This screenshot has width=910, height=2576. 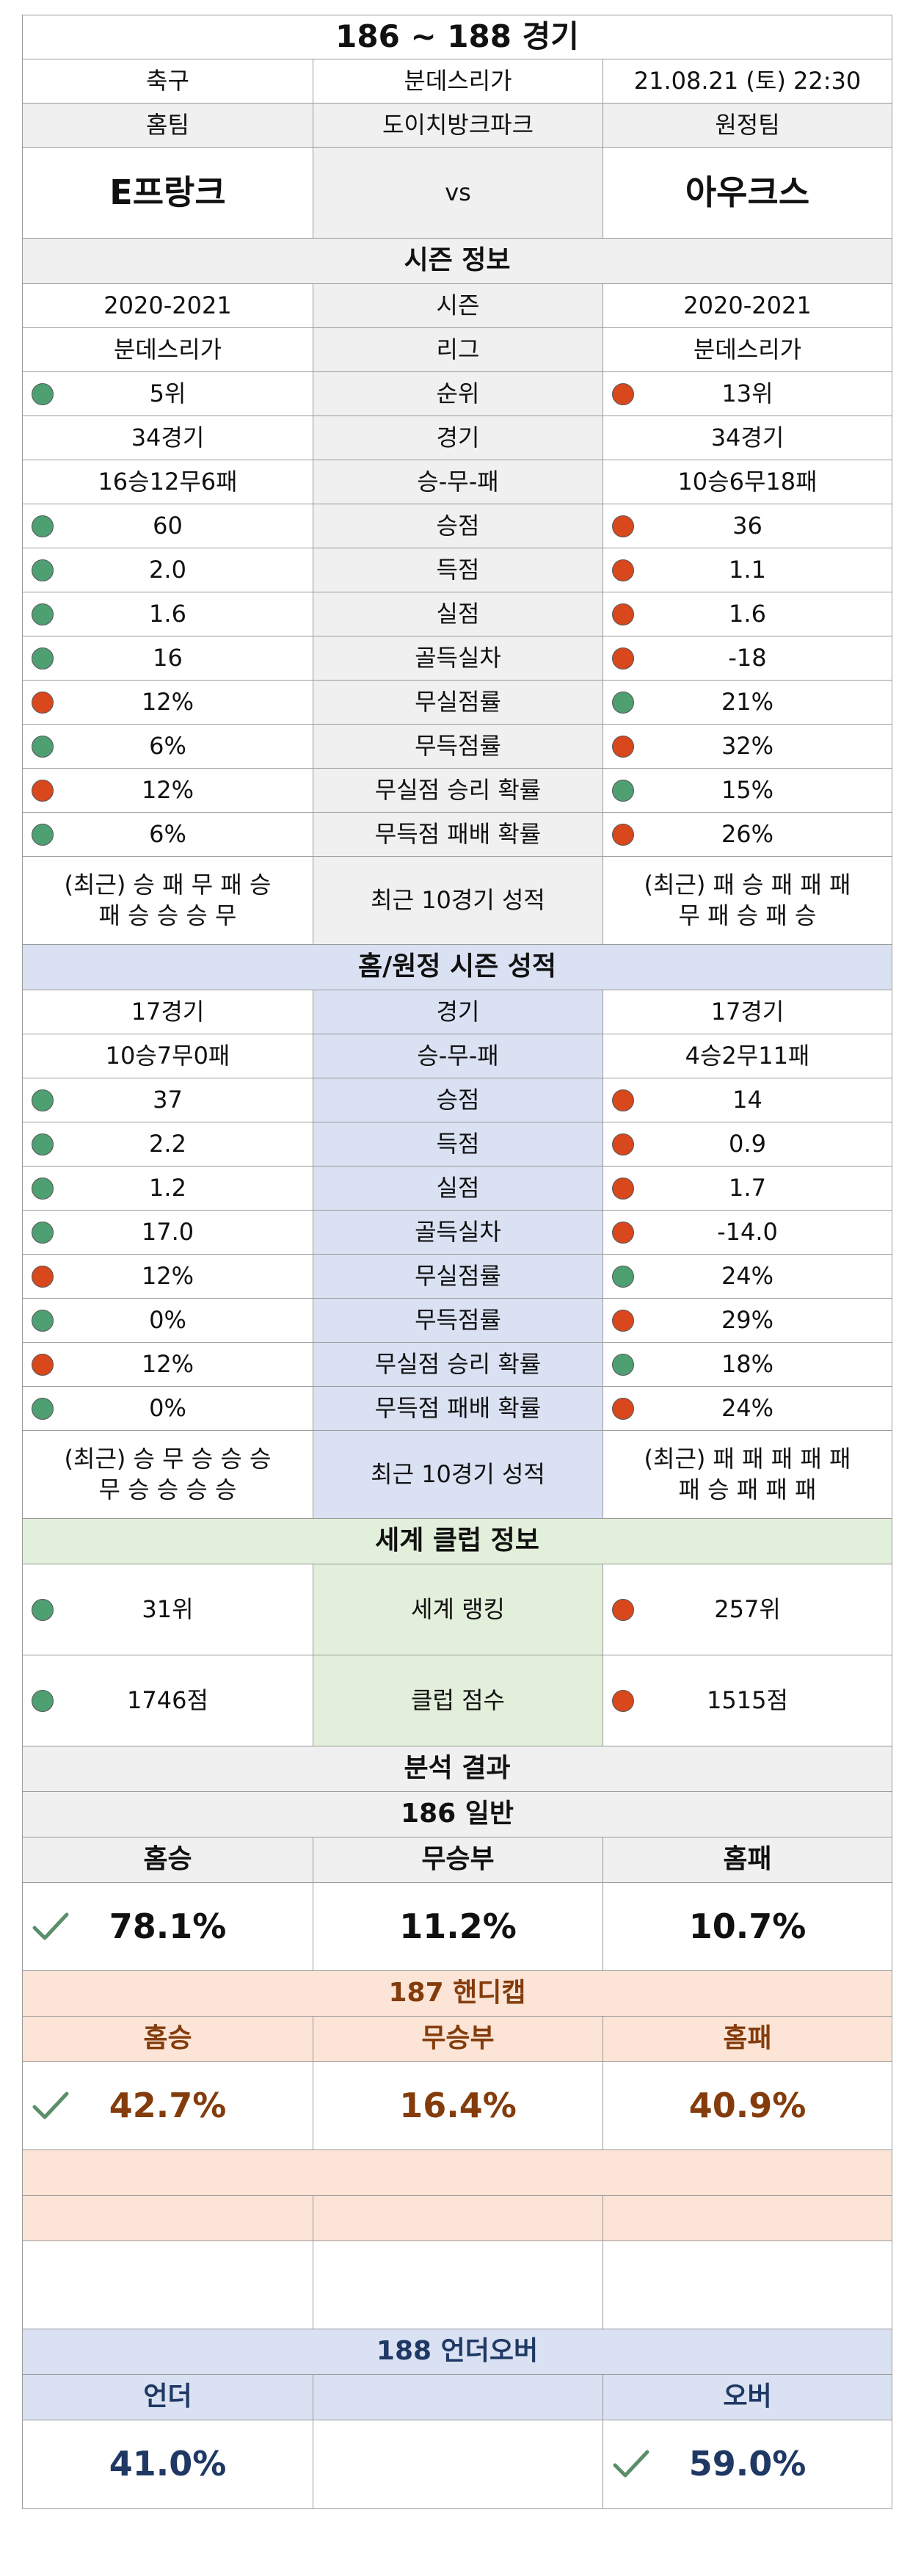 I want to click on away-stat-value: 257위, so click(x=747, y=1608).